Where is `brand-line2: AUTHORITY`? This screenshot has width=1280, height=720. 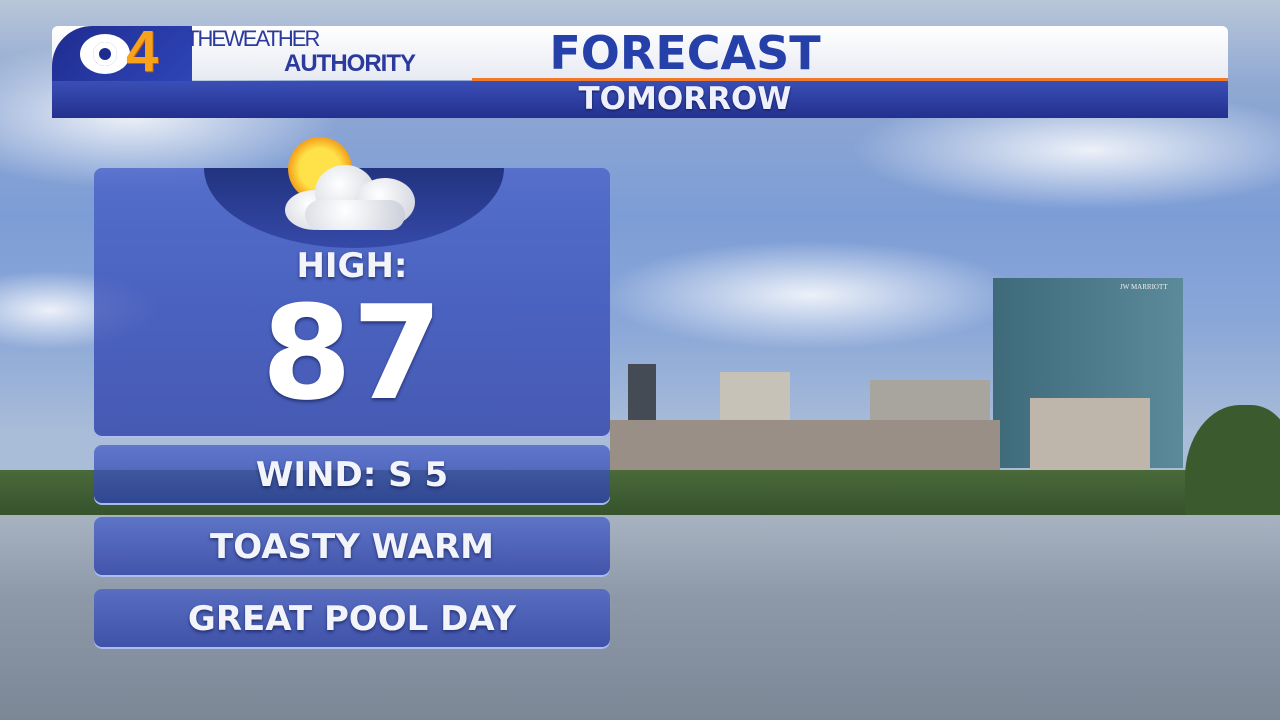
brand-line2: AUTHORITY is located at coordinates (350, 63).